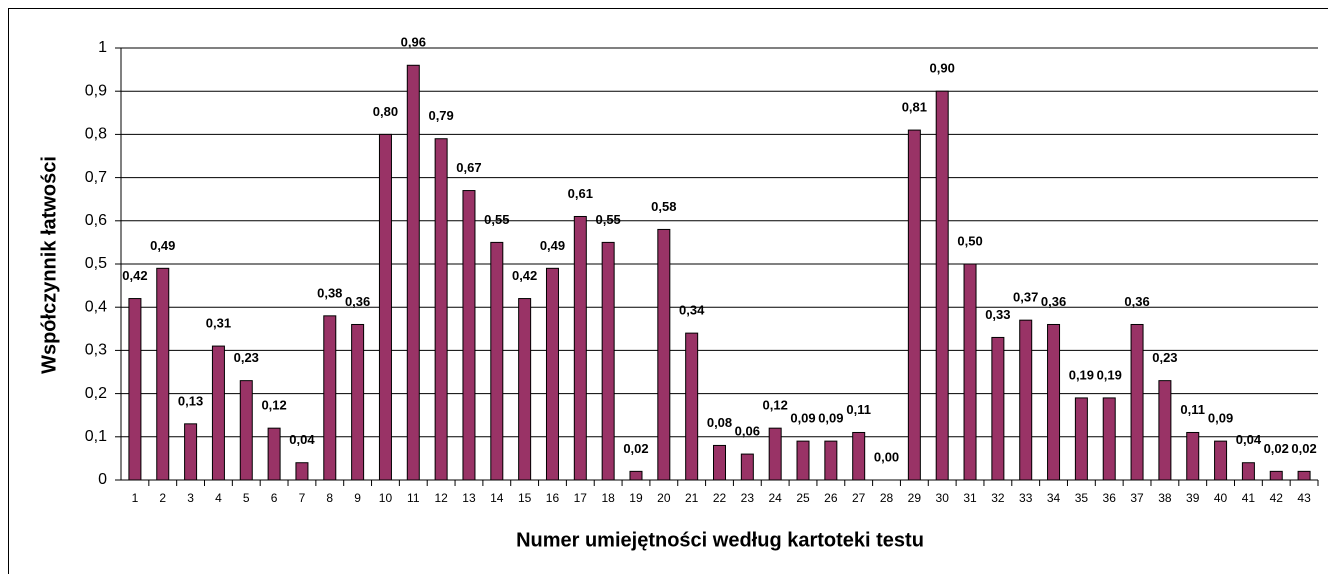 Image resolution: width=1328 pixels, height=574 pixels. Describe the element at coordinates (413, 42) in the screenshot. I see `data-label: 0,96` at that location.